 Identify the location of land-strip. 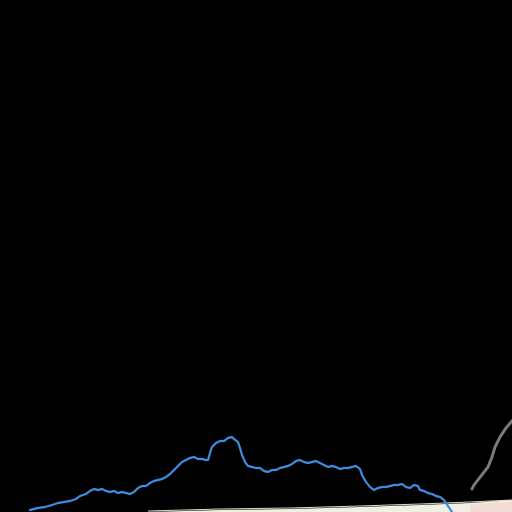
(329, 505).